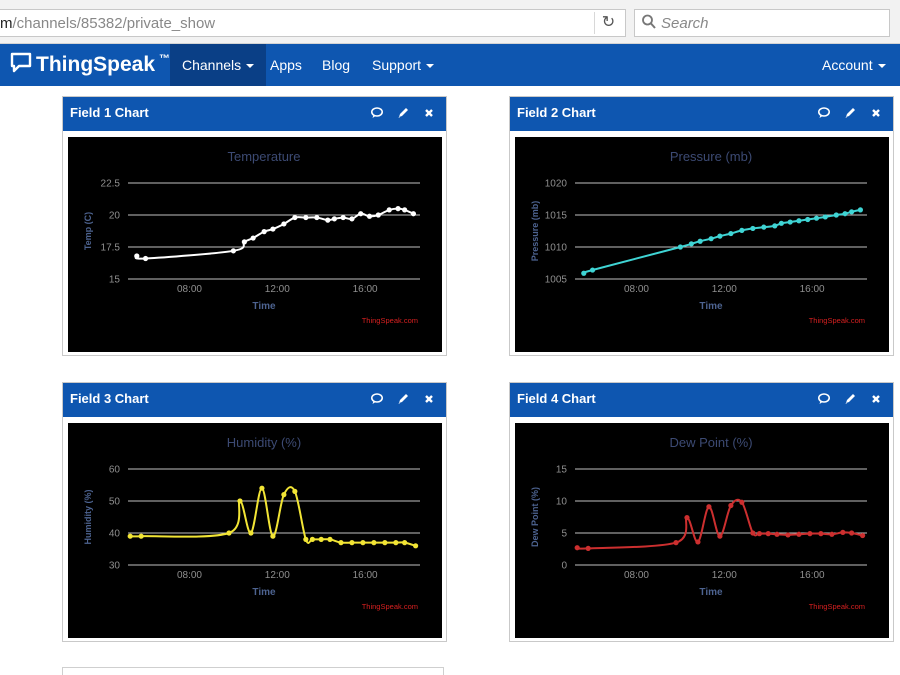 Image resolution: width=900 pixels, height=675 pixels. Describe the element at coordinates (218, 65) in the screenshot. I see `nav-channels: Channels` at that location.